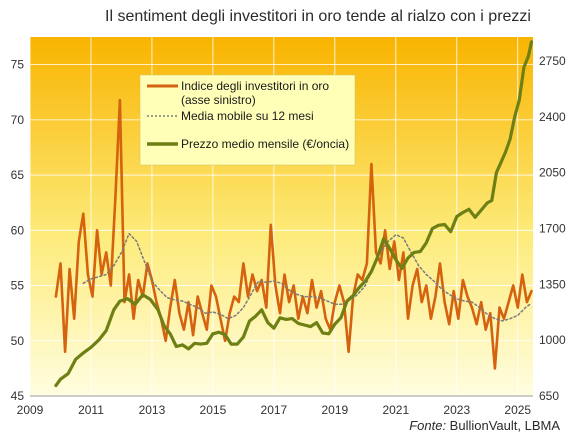 The image size is (576, 439). What do you see at coordinates (456, 410) in the screenshot?
I see `x-tick-label: 2023` at bounding box center [456, 410].